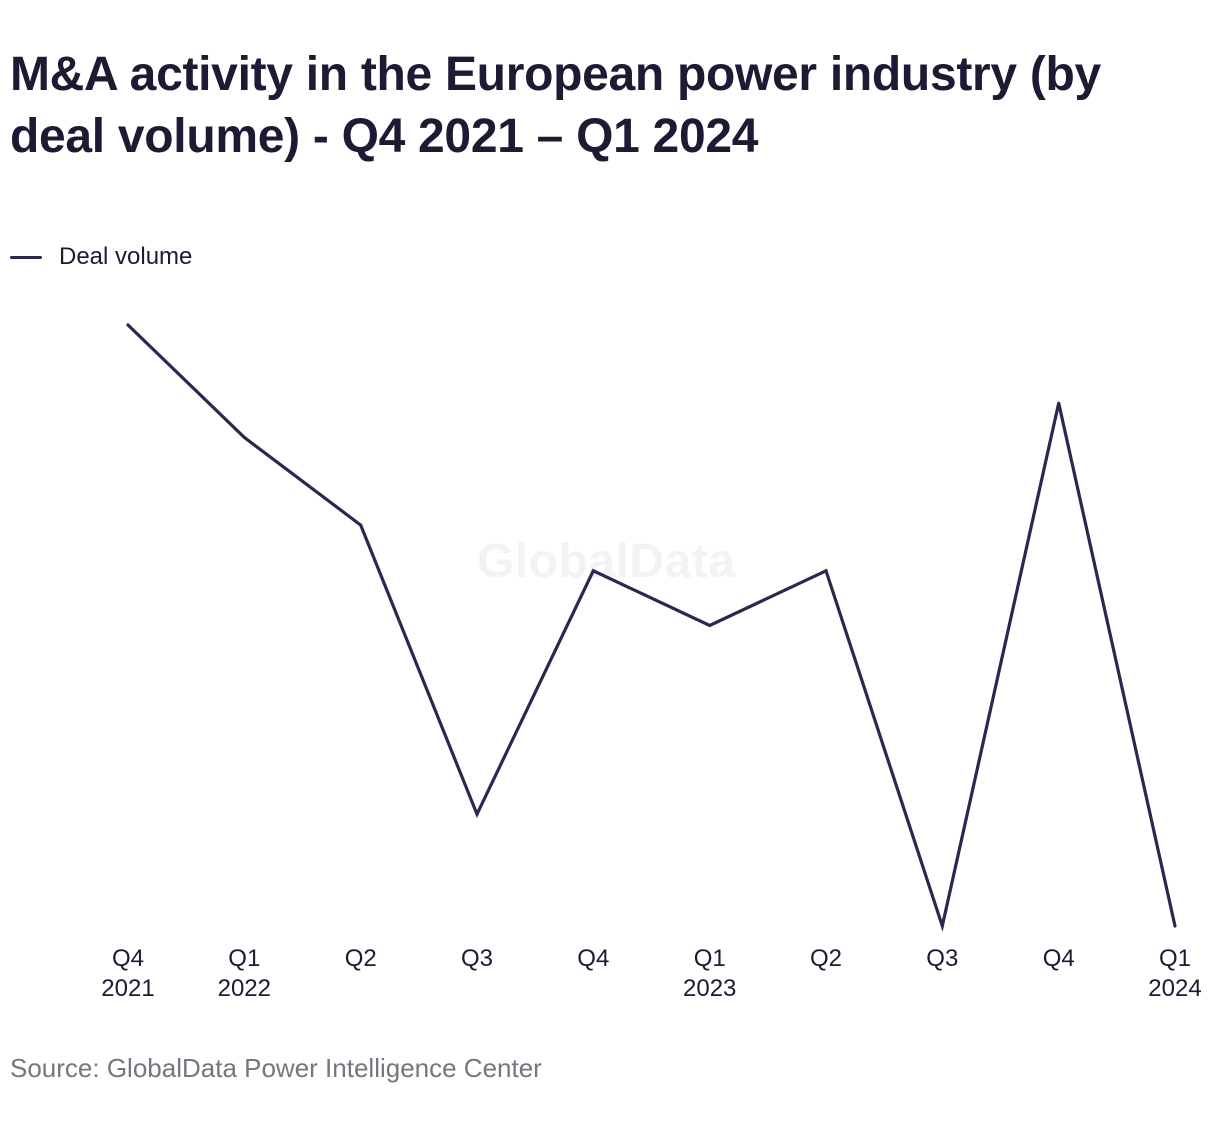  What do you see at coordinates (1174, 988) in the screenshot?
I see `x-tick-label-year: 2024` at bounding box center [1174, 988].